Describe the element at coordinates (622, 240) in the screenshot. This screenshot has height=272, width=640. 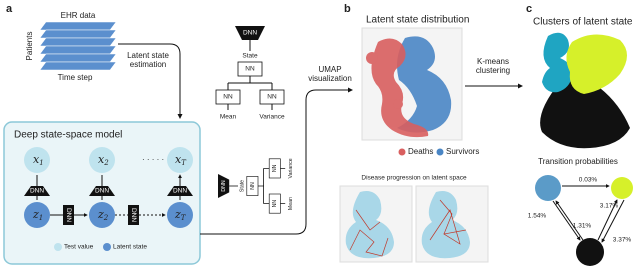
I see `label: 3.37%` at that location.